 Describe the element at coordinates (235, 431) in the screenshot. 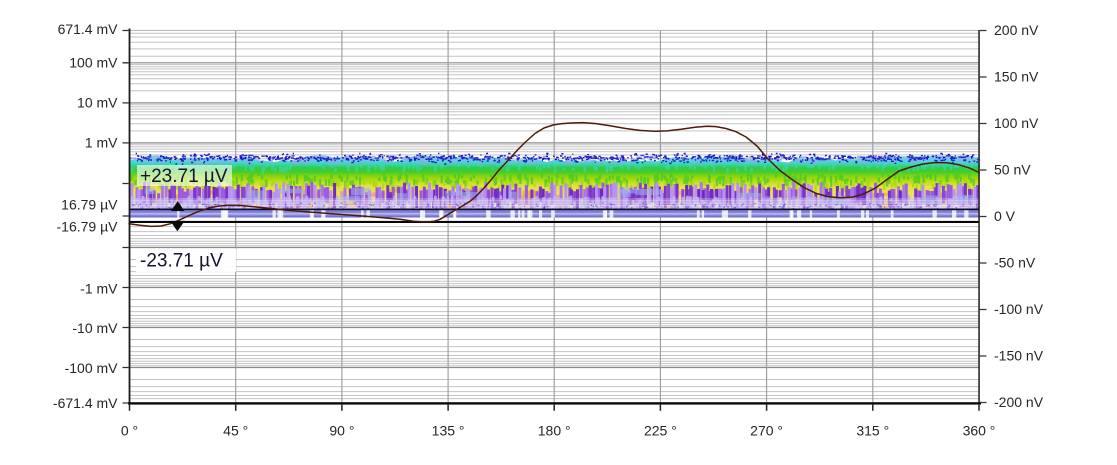

I see `svg-text: 45 °` at that location.